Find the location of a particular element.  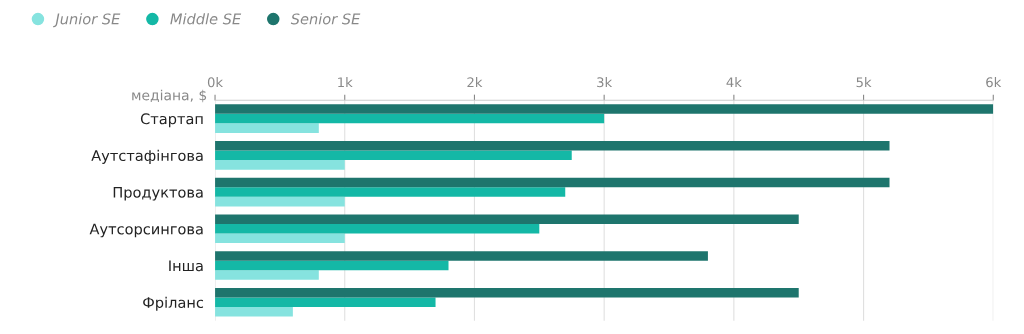

x-tick-label: 6k is located at coordinates (994, 82).